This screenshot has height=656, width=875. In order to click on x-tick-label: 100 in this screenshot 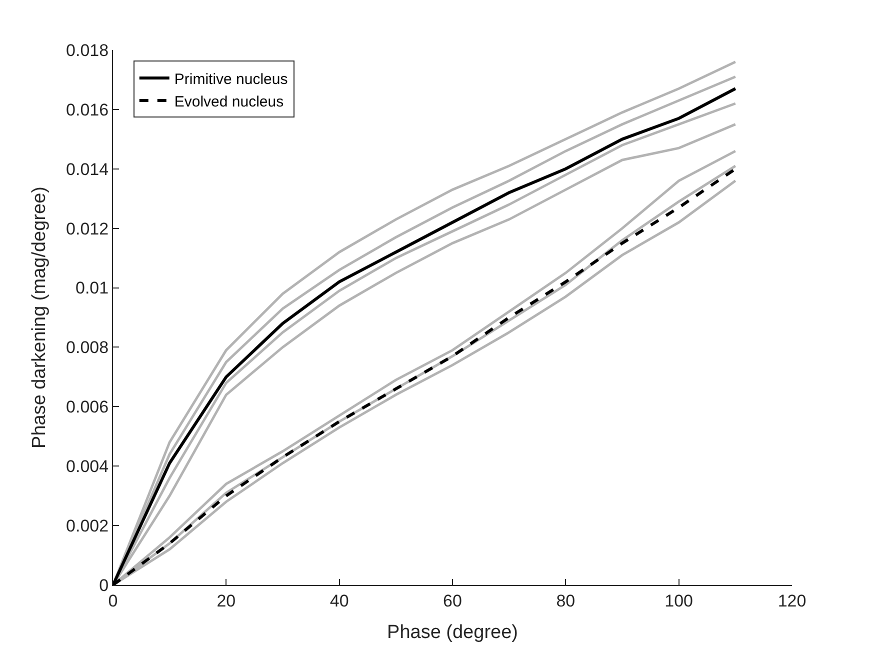, I will do `click(679, 600)`.